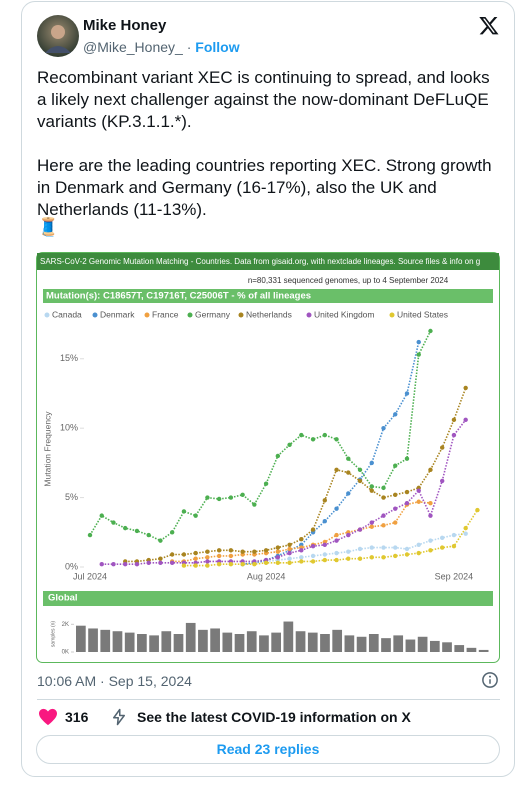 The width and height of the screenshot is (526, 787). Describe the element at coordinates (489, 25) in the screenshot. I see `x-logo` at that location.